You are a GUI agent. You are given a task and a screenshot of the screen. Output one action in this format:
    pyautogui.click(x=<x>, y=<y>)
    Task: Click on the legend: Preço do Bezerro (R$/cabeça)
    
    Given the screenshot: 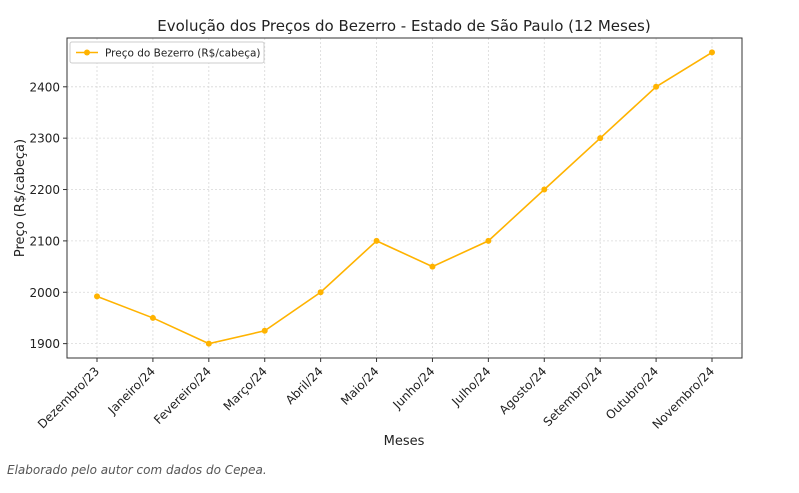 What is the action you would take?
    pyautogui.click(x=167, y=52)
    